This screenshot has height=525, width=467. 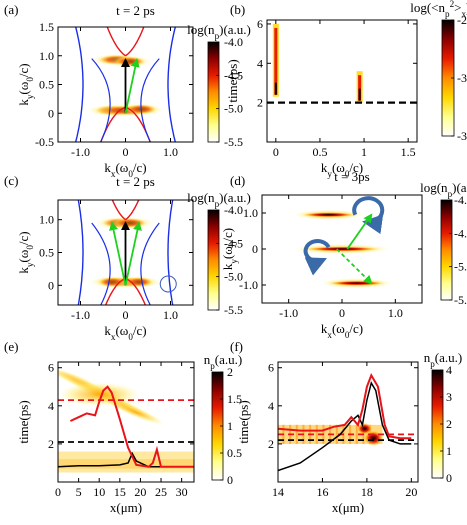 I want to click on x-tick-label: 20, so click(x=411, y=492).